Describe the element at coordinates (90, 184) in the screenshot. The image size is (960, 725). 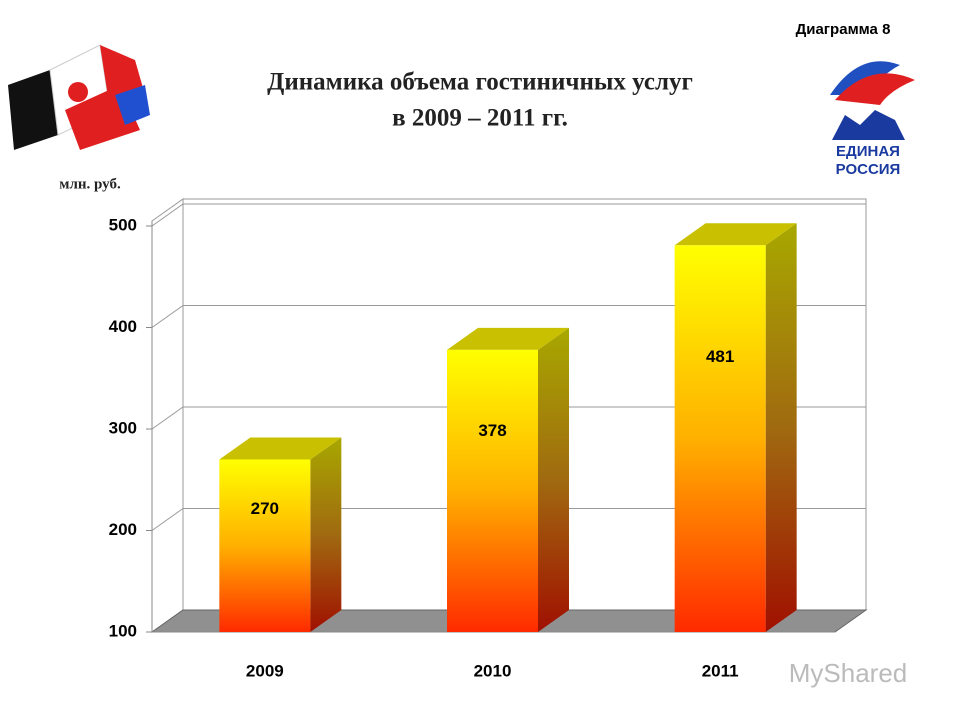
I see `unit-label: млн. руб.` at that location.